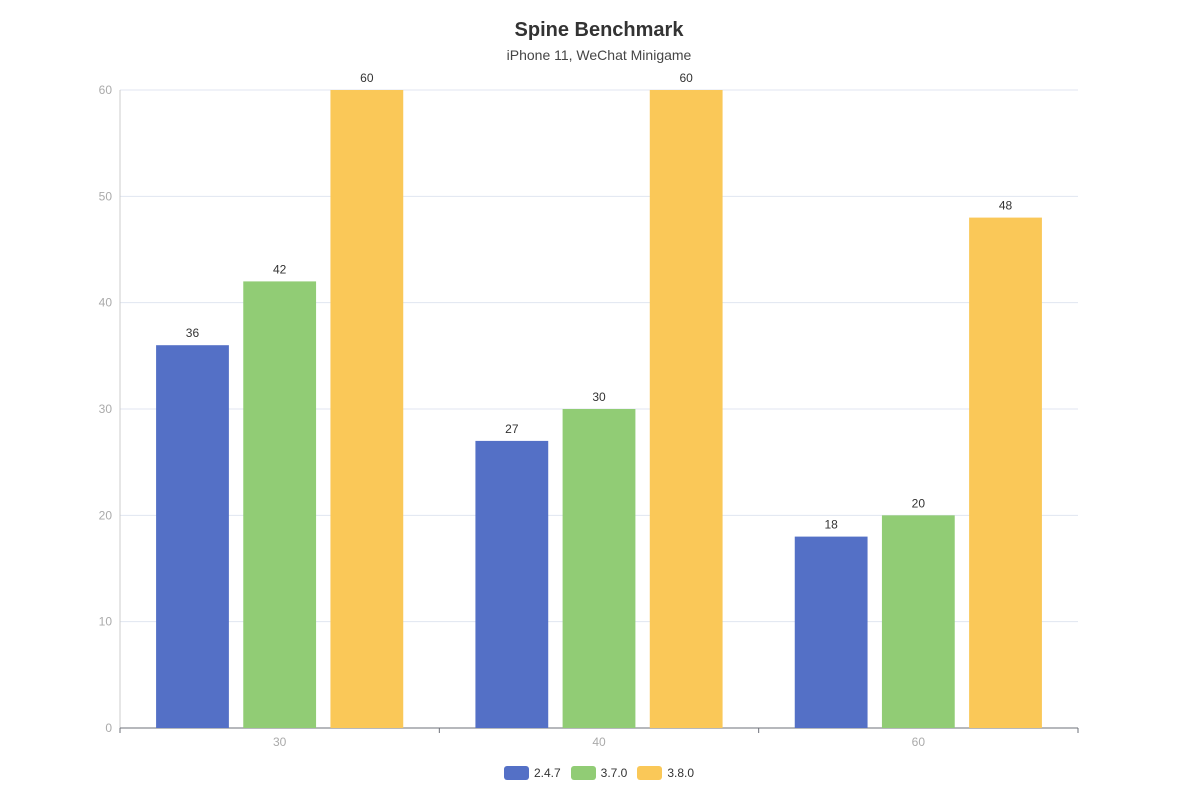 This screenshot has height=798, width=1198. Describe the element at coordinates (599, 55) in the screenshot. I see `chart-subtitle: iPhone 11, WeChat Minigame` at that location.